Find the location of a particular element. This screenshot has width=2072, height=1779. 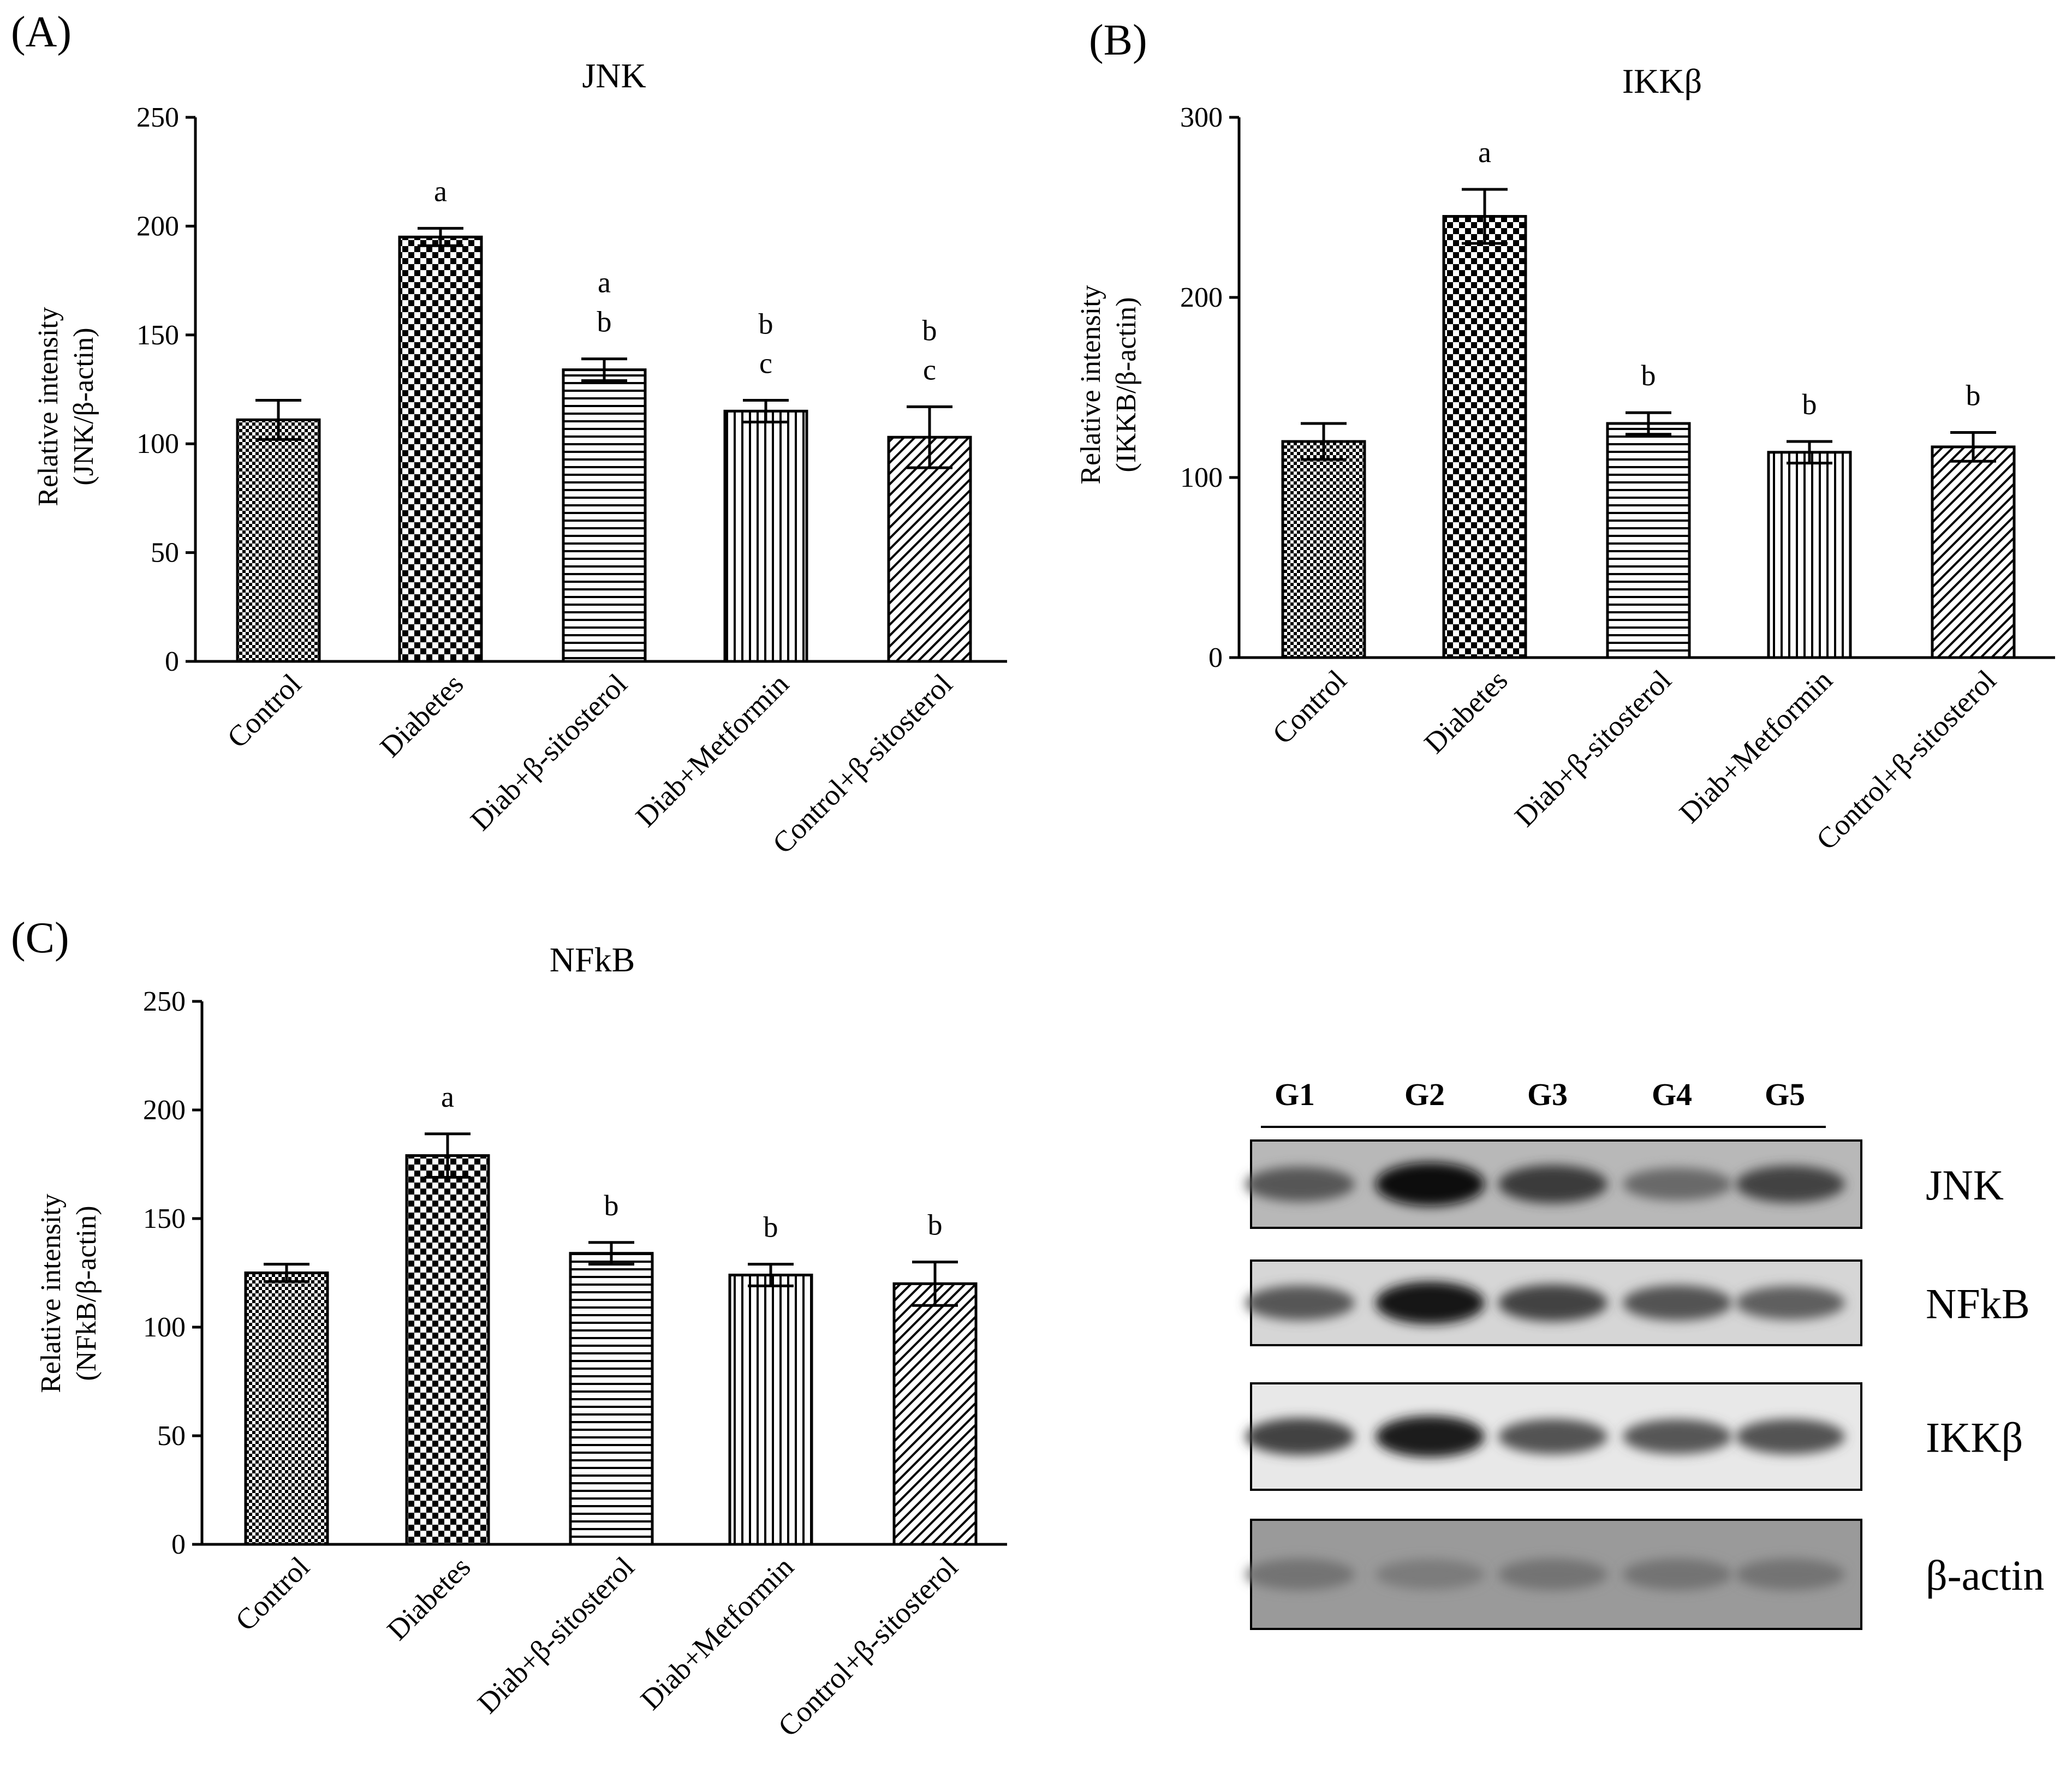

y-axis-label-line2: (NFkB/β-actin) is located at coordinates (86, 1293).